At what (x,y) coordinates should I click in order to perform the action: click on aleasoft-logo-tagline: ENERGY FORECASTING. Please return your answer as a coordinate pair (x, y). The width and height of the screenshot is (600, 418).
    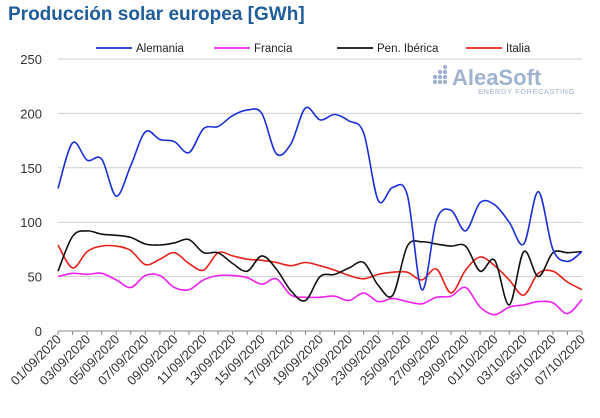
    Looking at the image, I should click on (526, 91).